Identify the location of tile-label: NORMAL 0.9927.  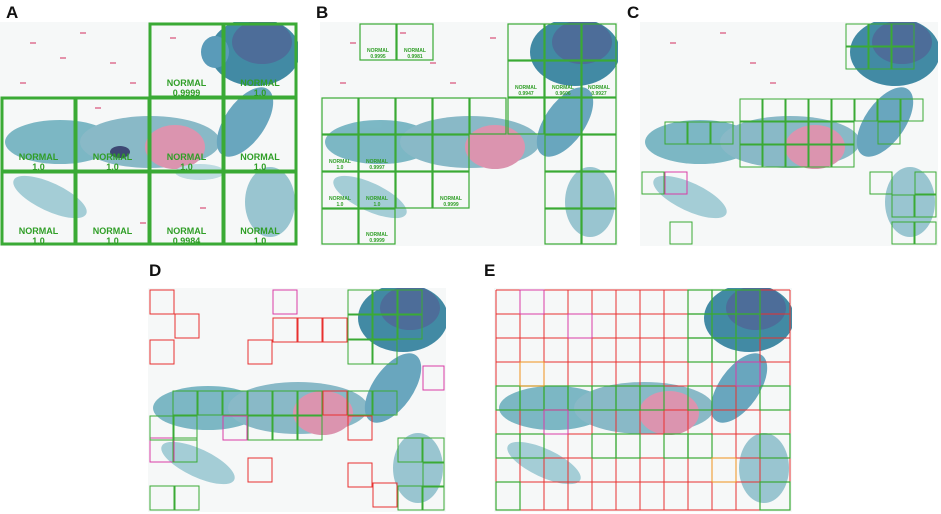
(599, 91).